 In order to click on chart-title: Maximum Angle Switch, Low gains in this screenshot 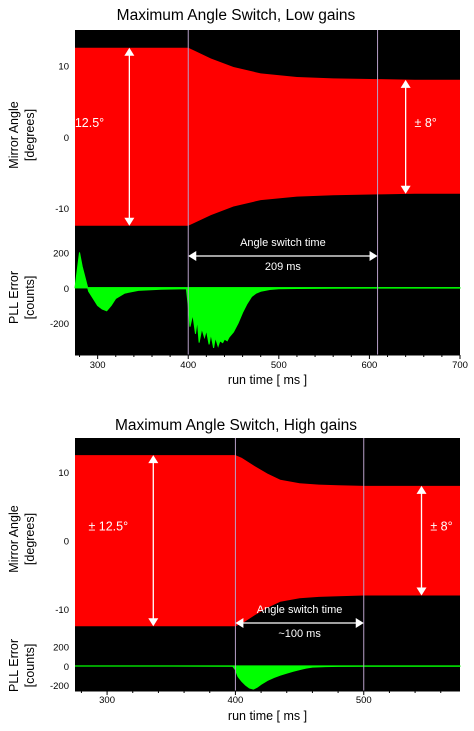, I will do `click(236, 15)`.